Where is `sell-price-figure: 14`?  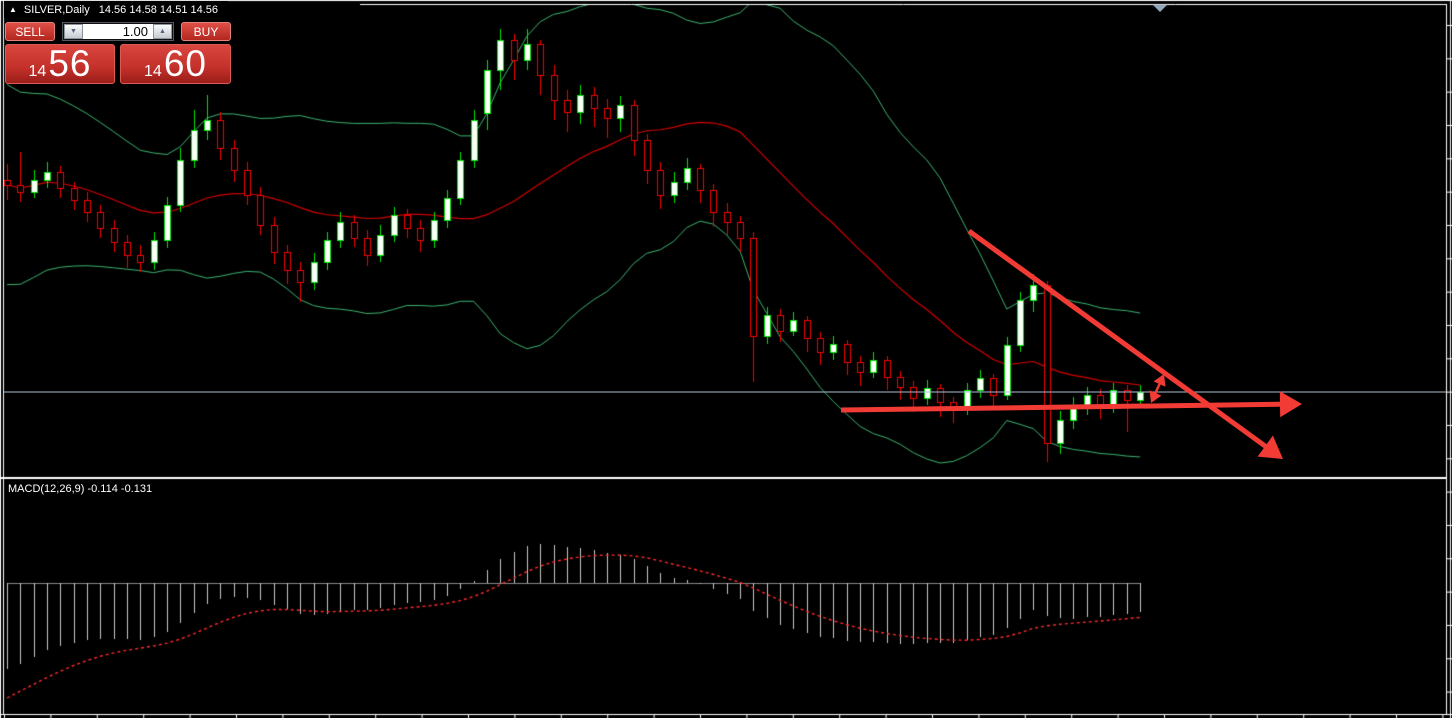
sell-price-figure: 14 is located at coordinates (37, 71).